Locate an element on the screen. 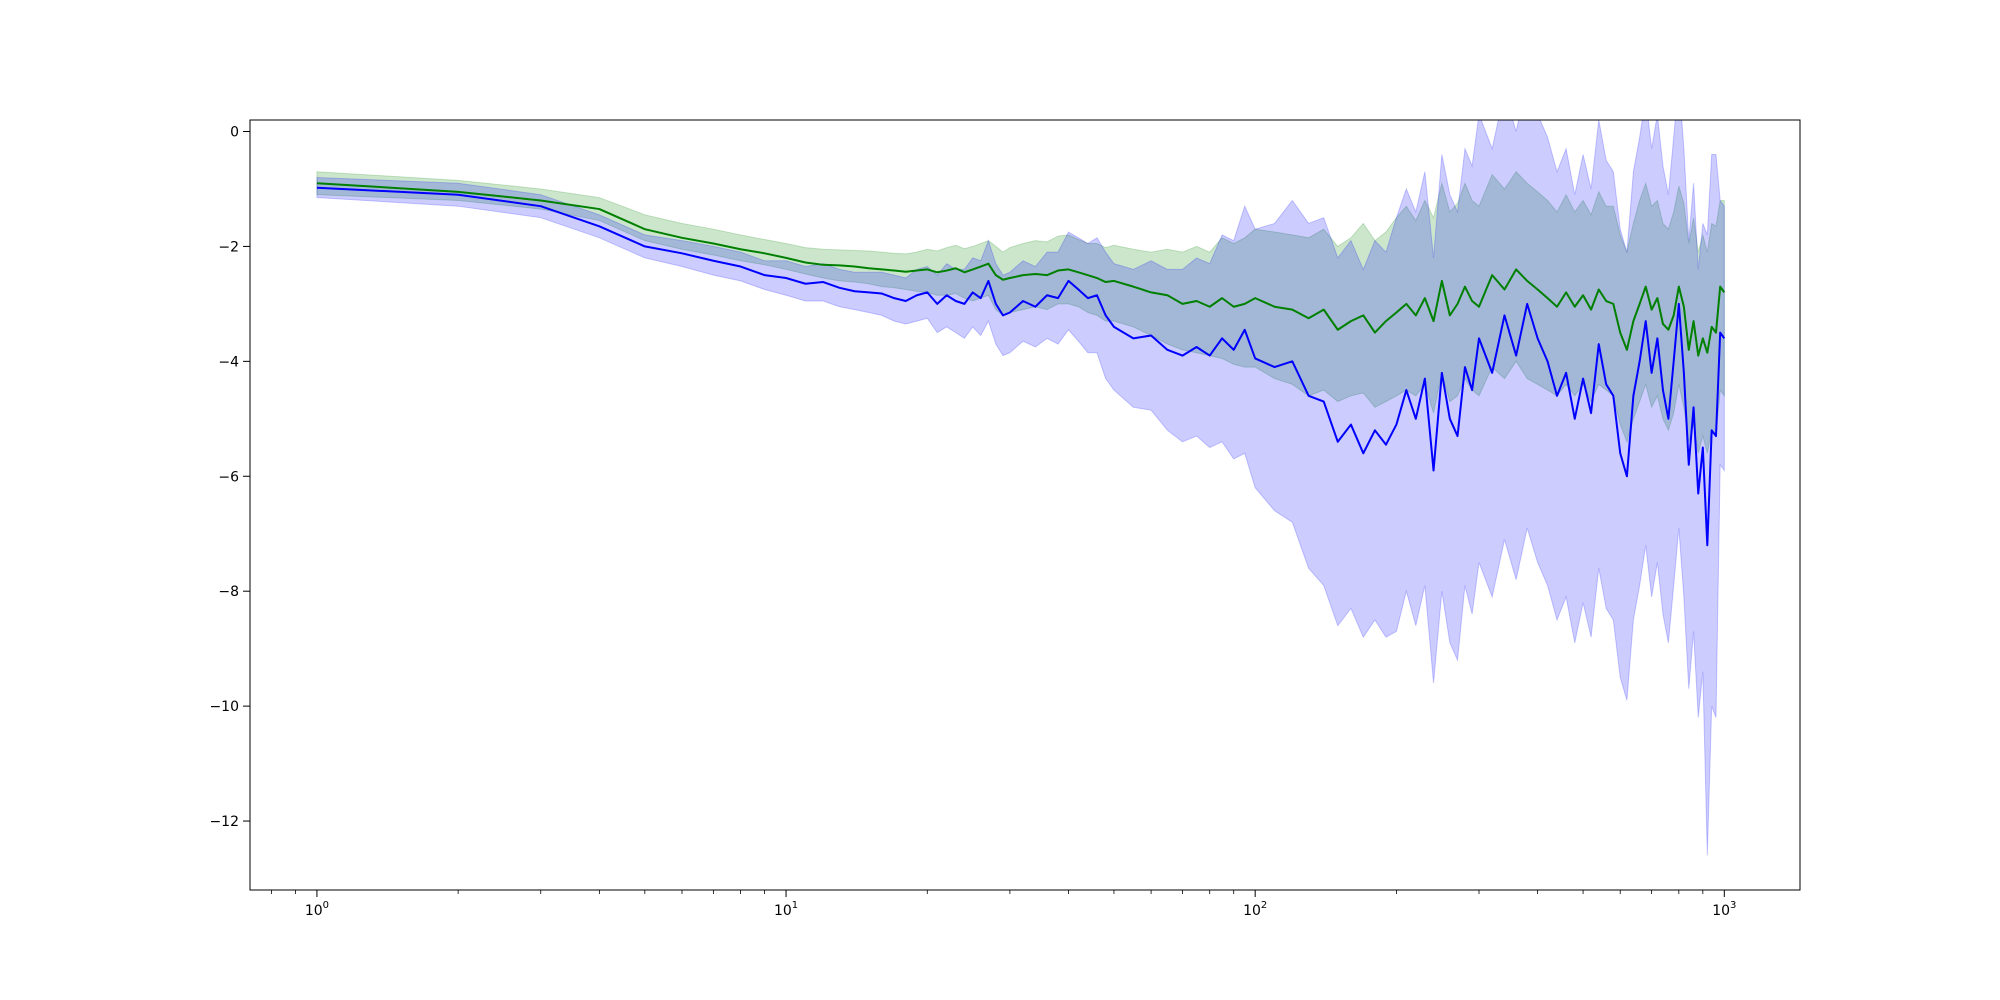  y-tick-label: −4 is located at coordinates (228, 362).